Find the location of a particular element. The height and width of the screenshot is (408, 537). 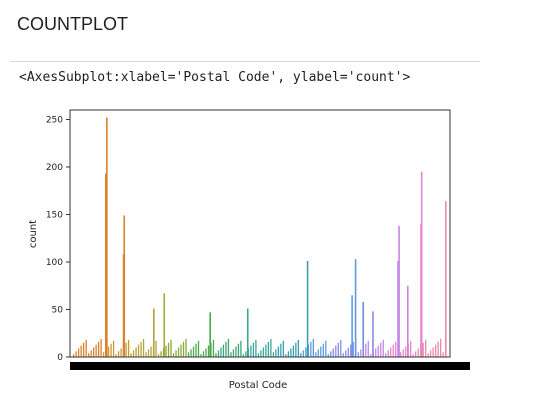

y-tick-label: 50 is located at coordinates (58, 311).